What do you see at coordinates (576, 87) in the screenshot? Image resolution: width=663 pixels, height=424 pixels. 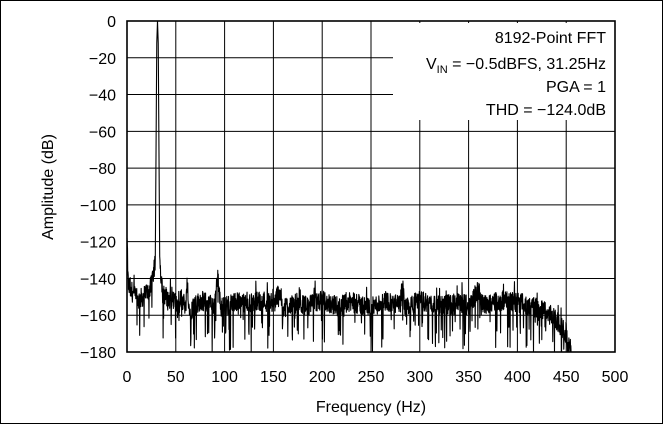 I see `annotation-pga: PGA = 1` at bounding box center [576, 87].